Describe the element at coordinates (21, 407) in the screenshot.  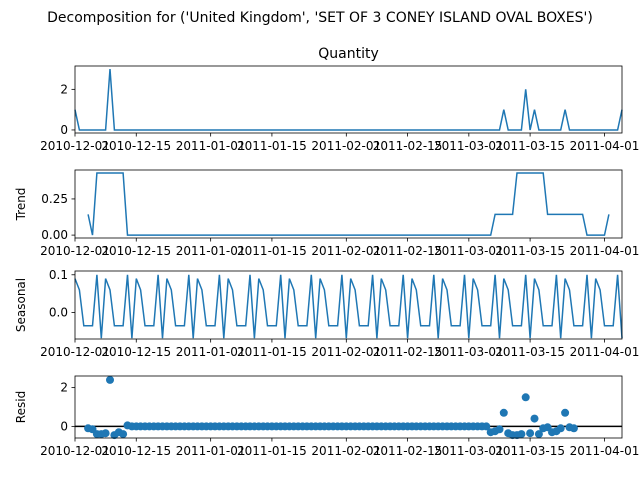
I see `y-axis-label: Resid` at that location.